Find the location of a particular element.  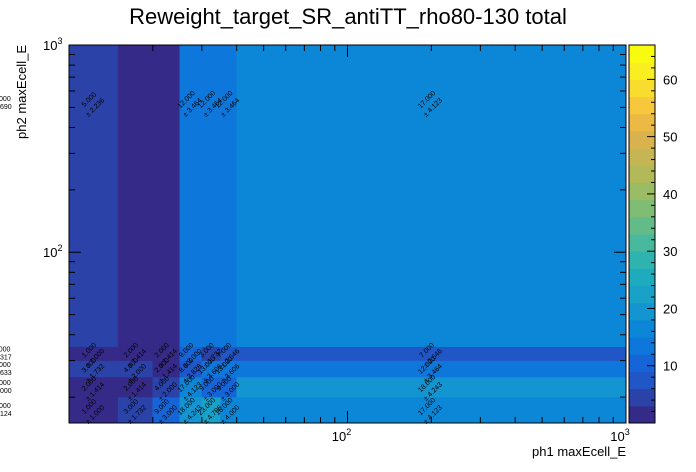

cell-error-label: ± 6.633 is located at coordinates (6, 373).